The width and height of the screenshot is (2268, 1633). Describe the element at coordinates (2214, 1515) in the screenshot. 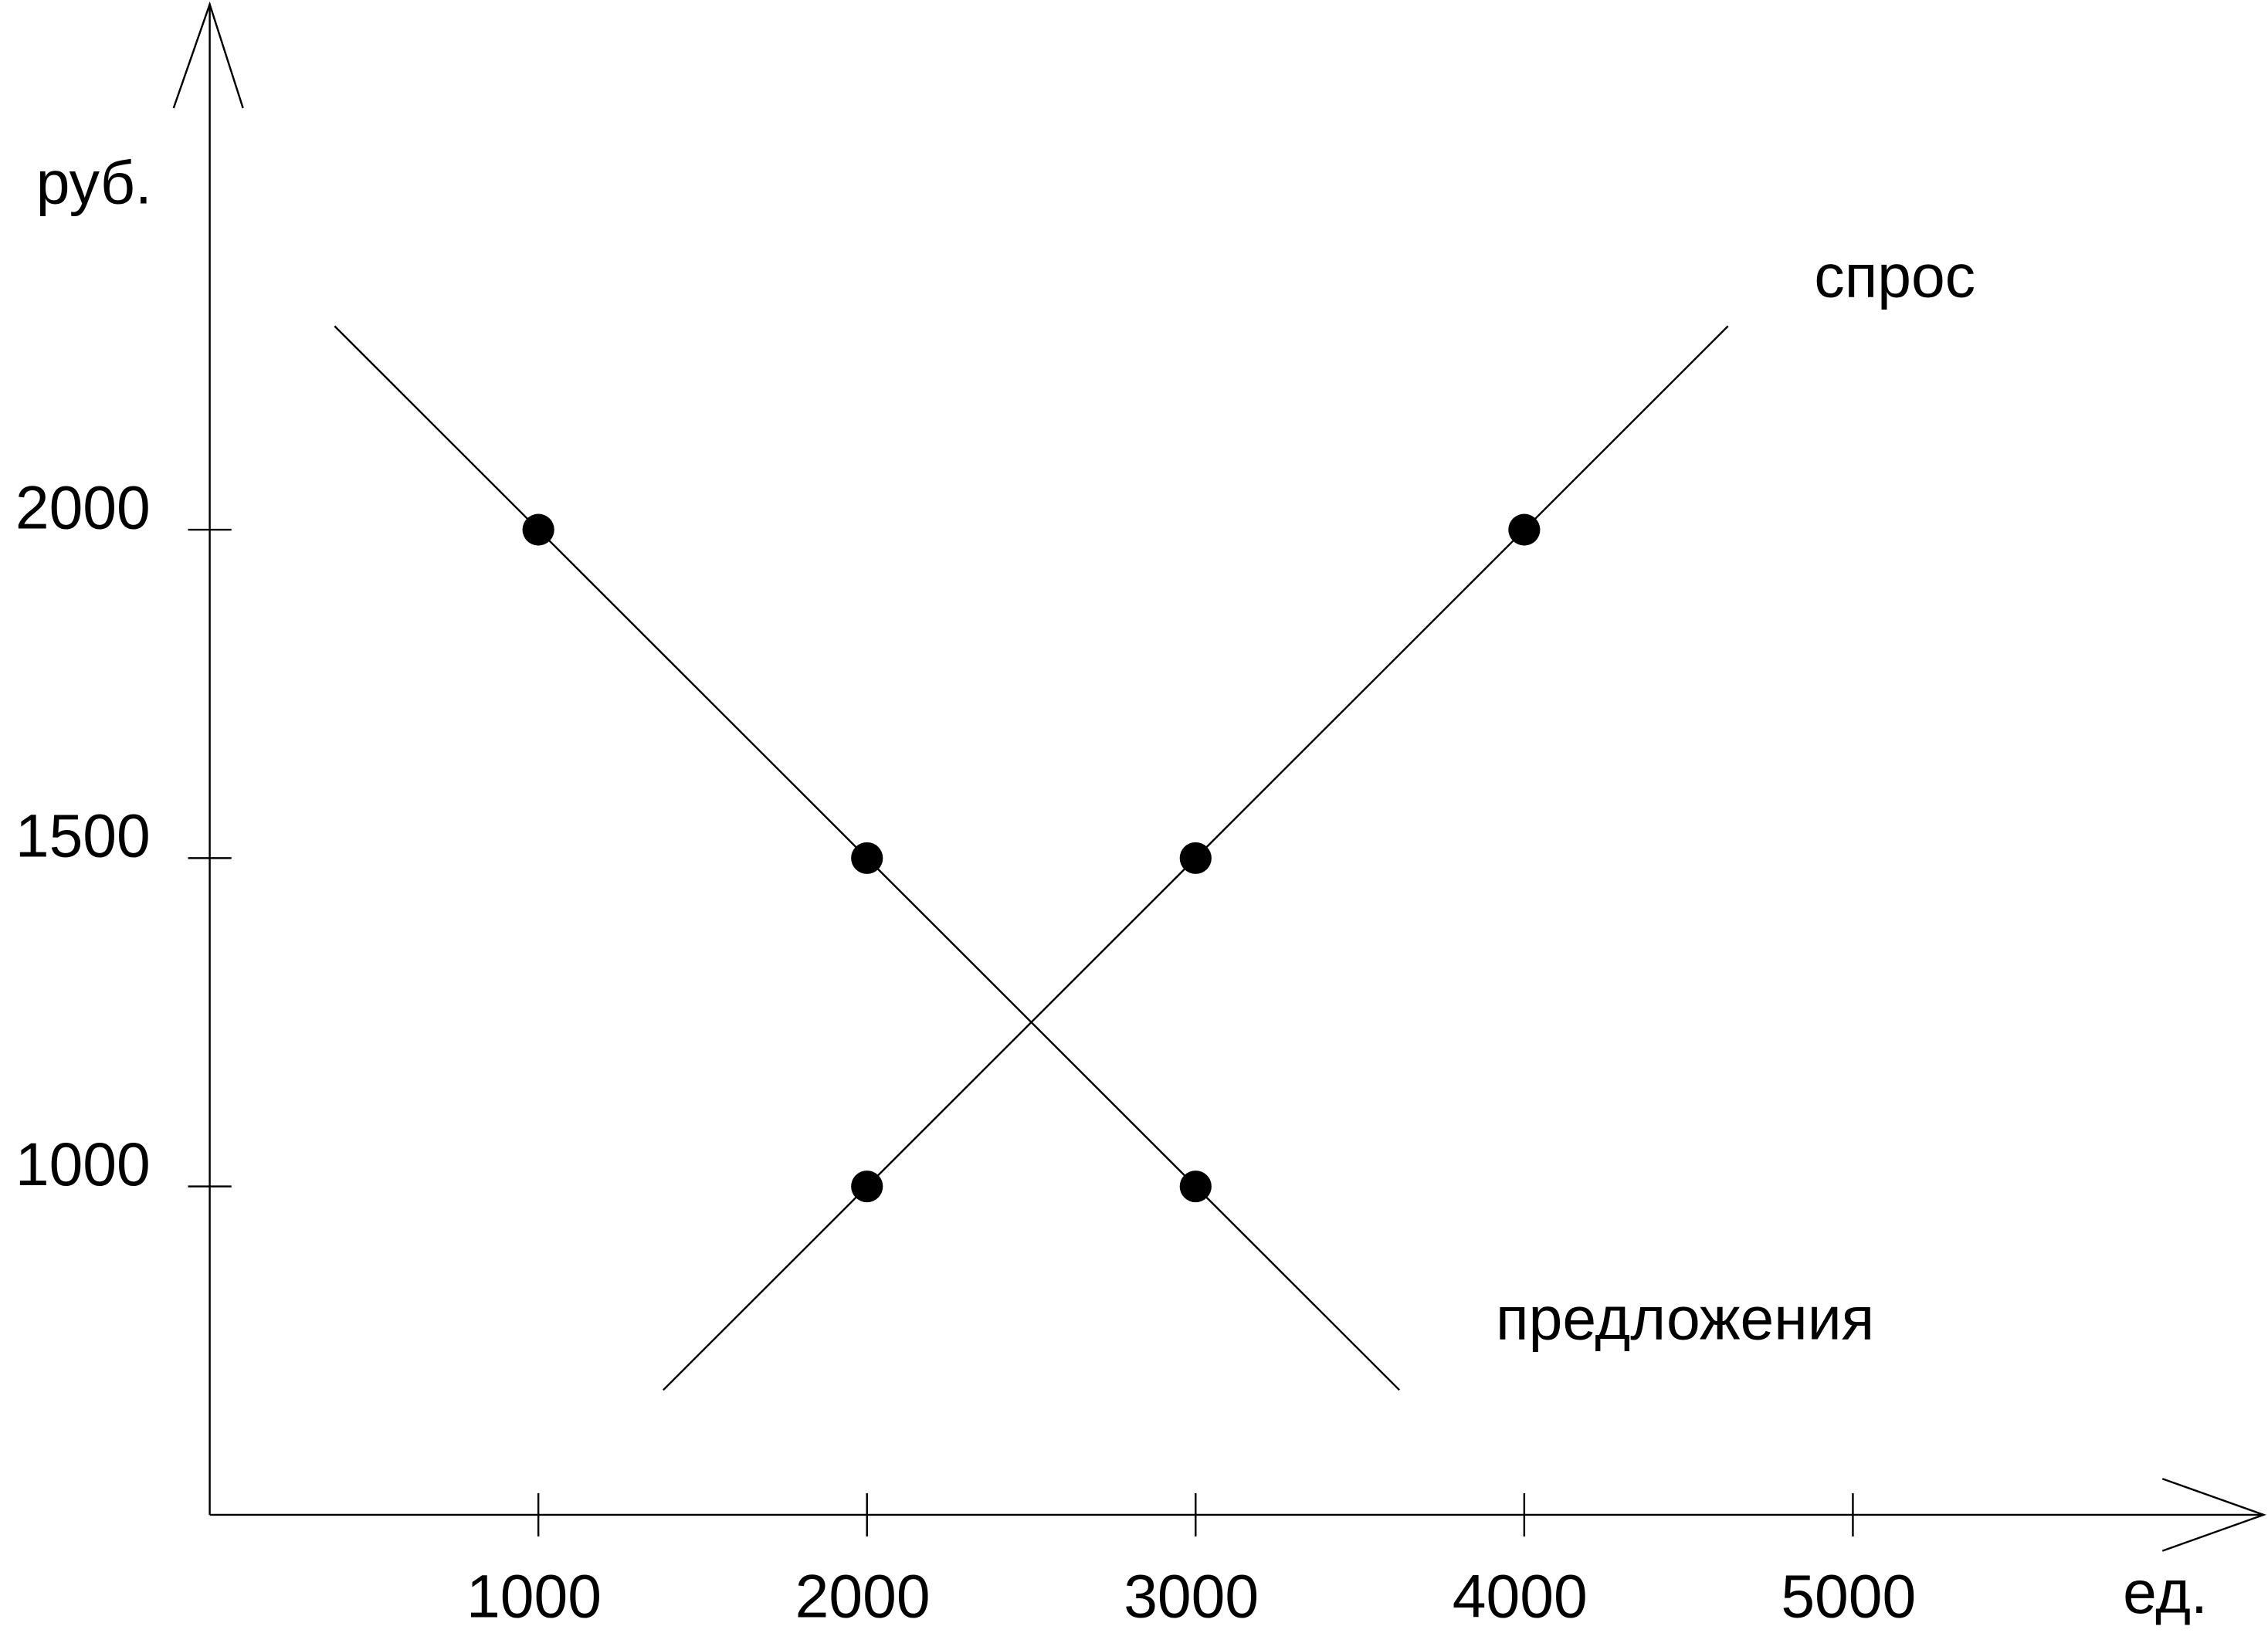

I see `x-axis-arrow` at that location.